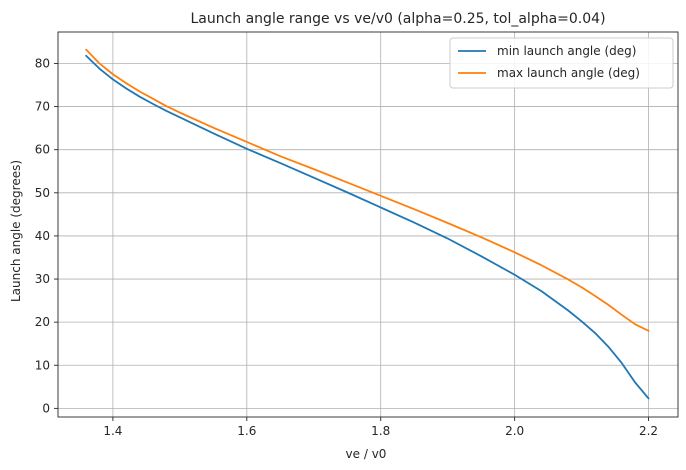 The height and width of the screenshot is (470, 686). I want to click on legend-label-min: min launch angle (deg), so click(566, 51).